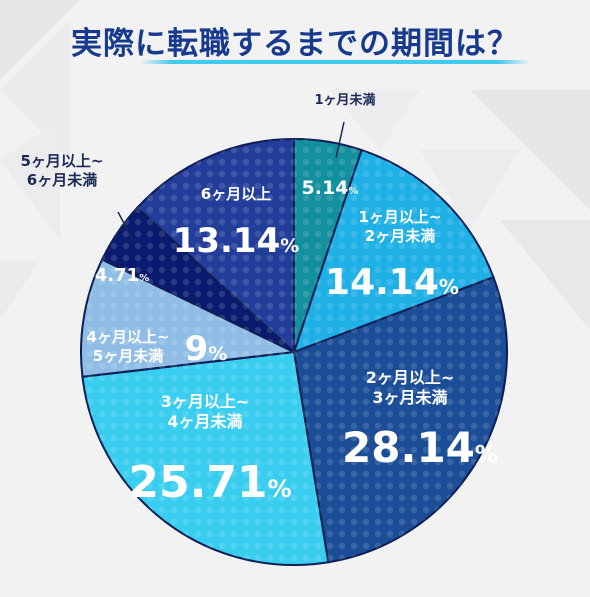 Image resolution: width=590 pixels, height=597 pixels. Describe the element at coordinates (236, 194) in the screenshot. I see `slice-label-7: 6ヶ月以上` at that location.